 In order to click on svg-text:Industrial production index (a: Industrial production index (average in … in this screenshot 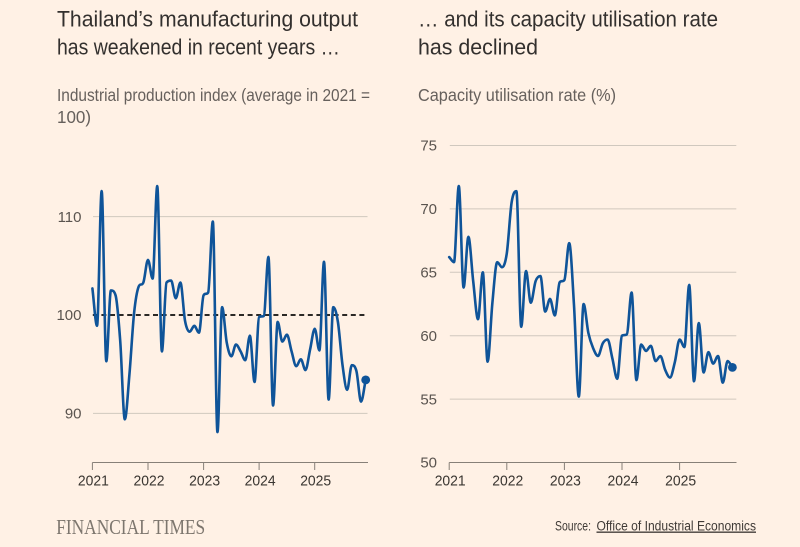, I will do `click(213, 95)`.